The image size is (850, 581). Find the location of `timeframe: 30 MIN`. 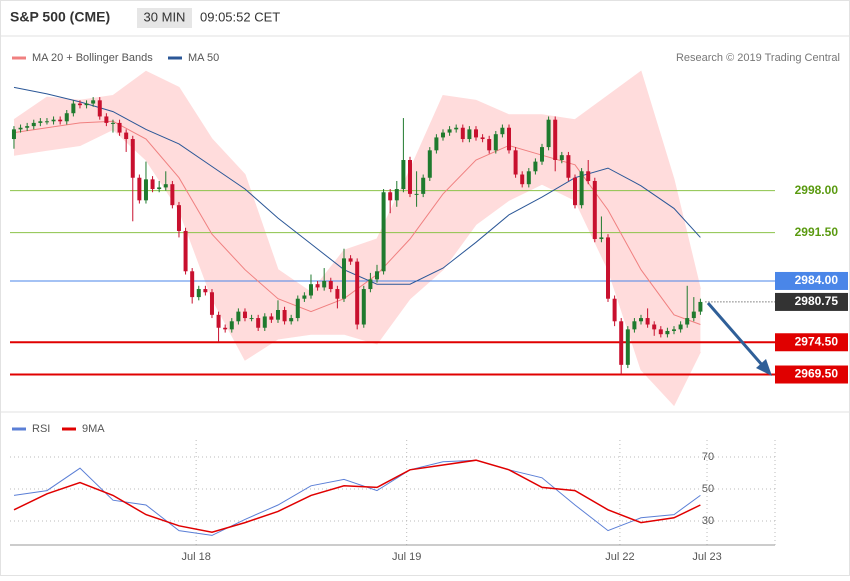

timeframe: 30 MIN is located at coordinates (165, 16).